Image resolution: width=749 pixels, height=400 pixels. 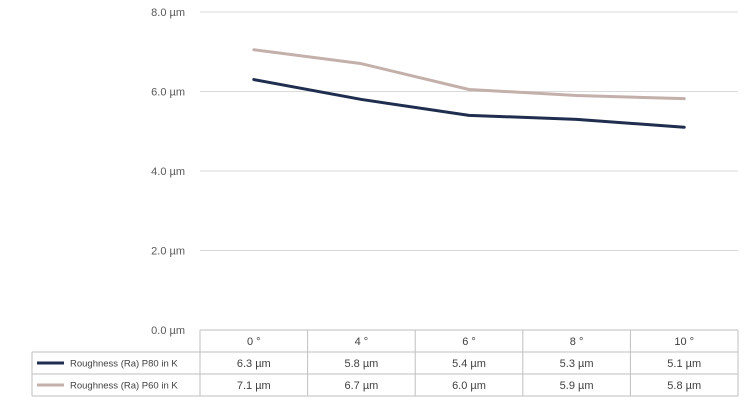 What do you see at coordinates (577, 364) in the screenshot?
I see `data-label: 5.3 µm` at bounding box center [577, 364].